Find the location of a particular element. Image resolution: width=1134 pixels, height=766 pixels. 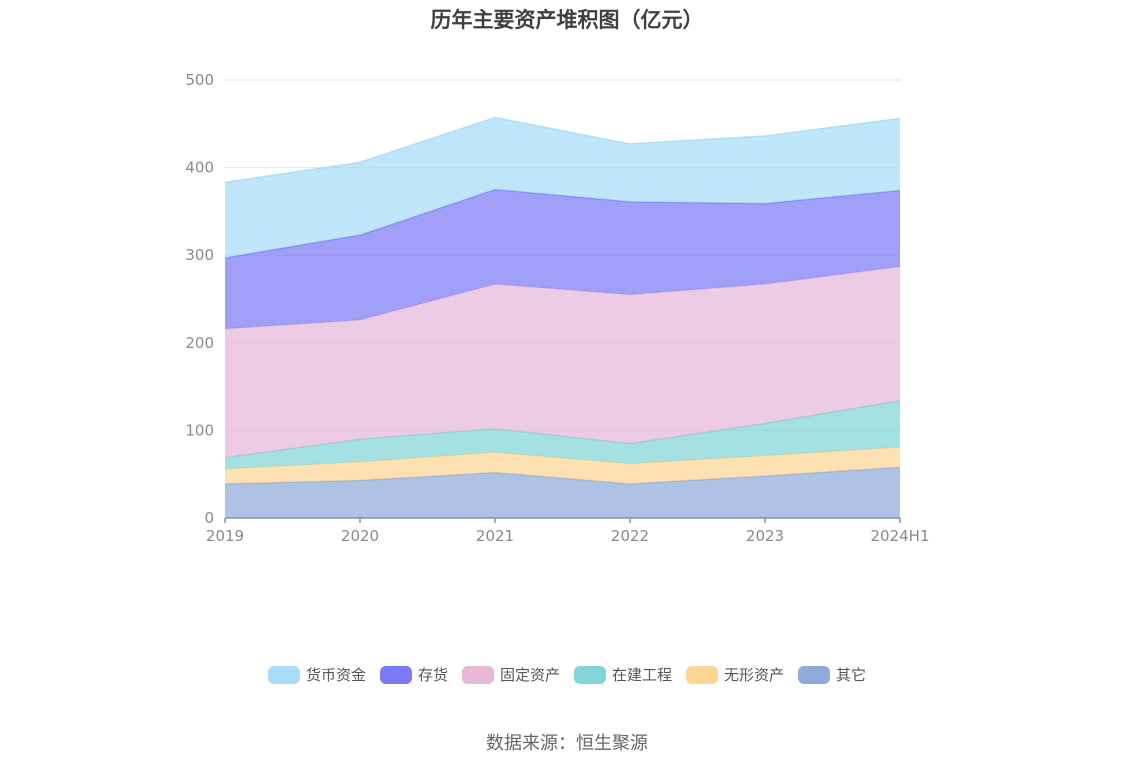

legend-label: 固定资产 is located at coordinates (529, 675).